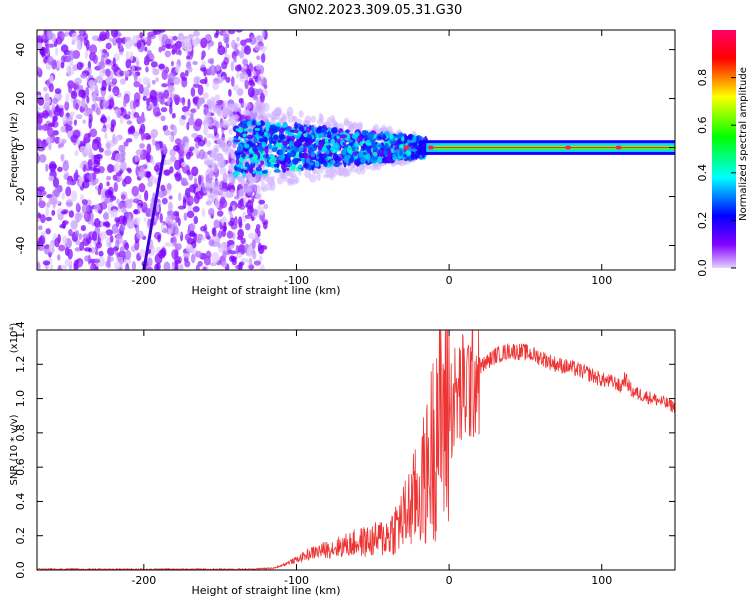  What do you see at coordinates (20, 570) in the screenshot?
I see `y-tick-label: 0.0` at bounding box center [20, 570].